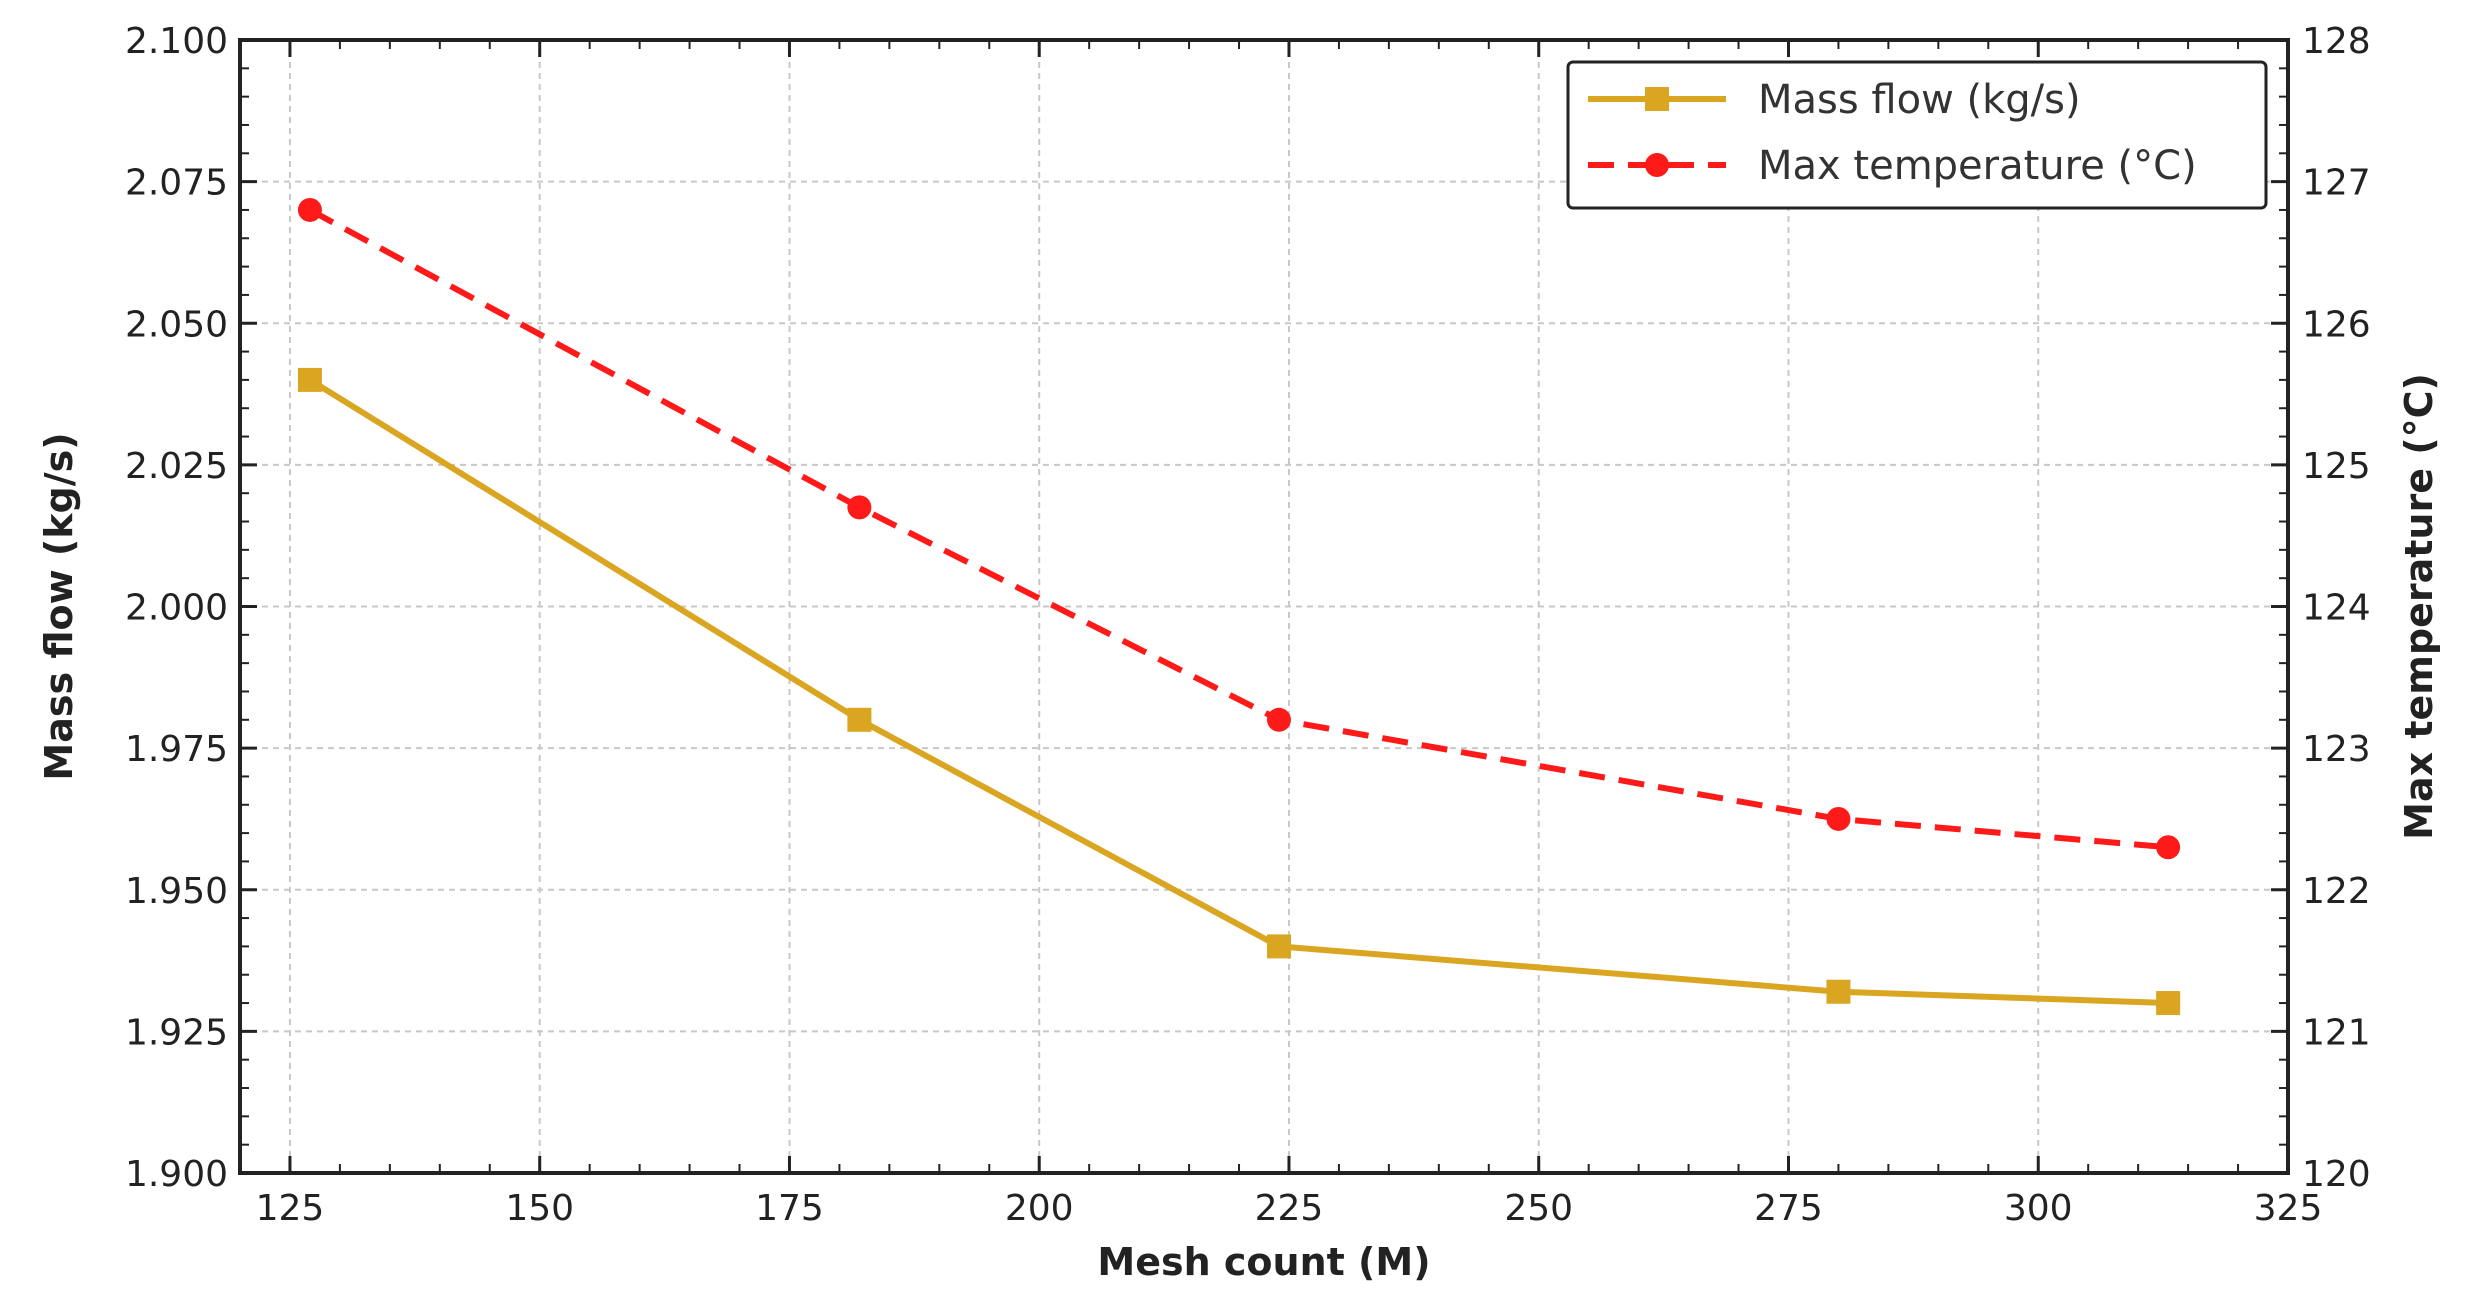 The width and height of the screenshot is (2473, 1311). I want to click on x-tick-label: 200, so click(1039, 1208).